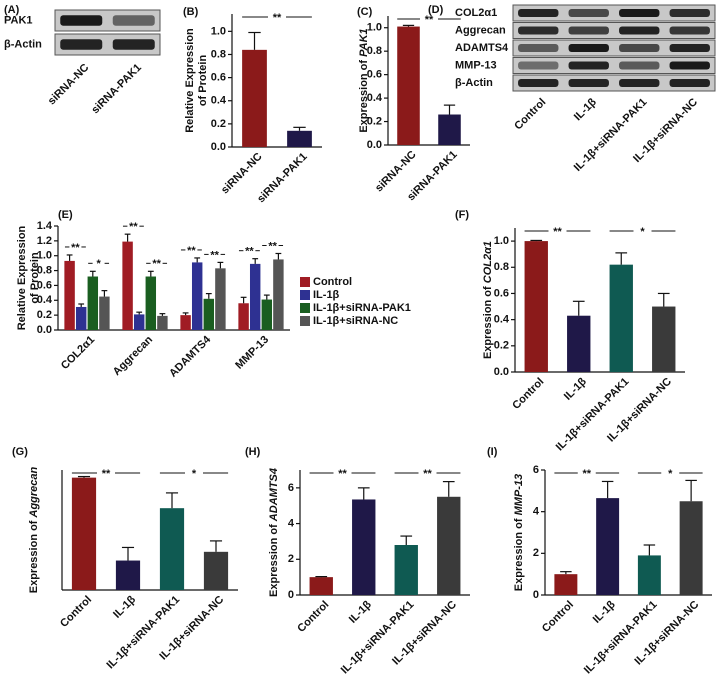  What do you see at coordinates (488, 300) in the screenshot?
I see `y-axis-label: Expression of COL2α1` at bounding box center [488, 300].